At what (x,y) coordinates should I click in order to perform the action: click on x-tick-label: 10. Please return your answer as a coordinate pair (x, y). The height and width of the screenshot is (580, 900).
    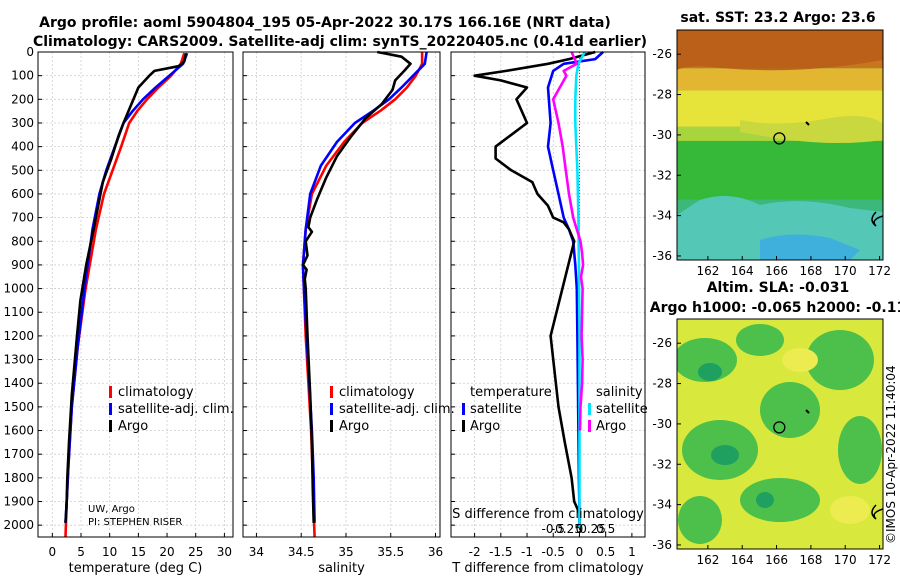
    Looking at the image, I should click on (109, 552).